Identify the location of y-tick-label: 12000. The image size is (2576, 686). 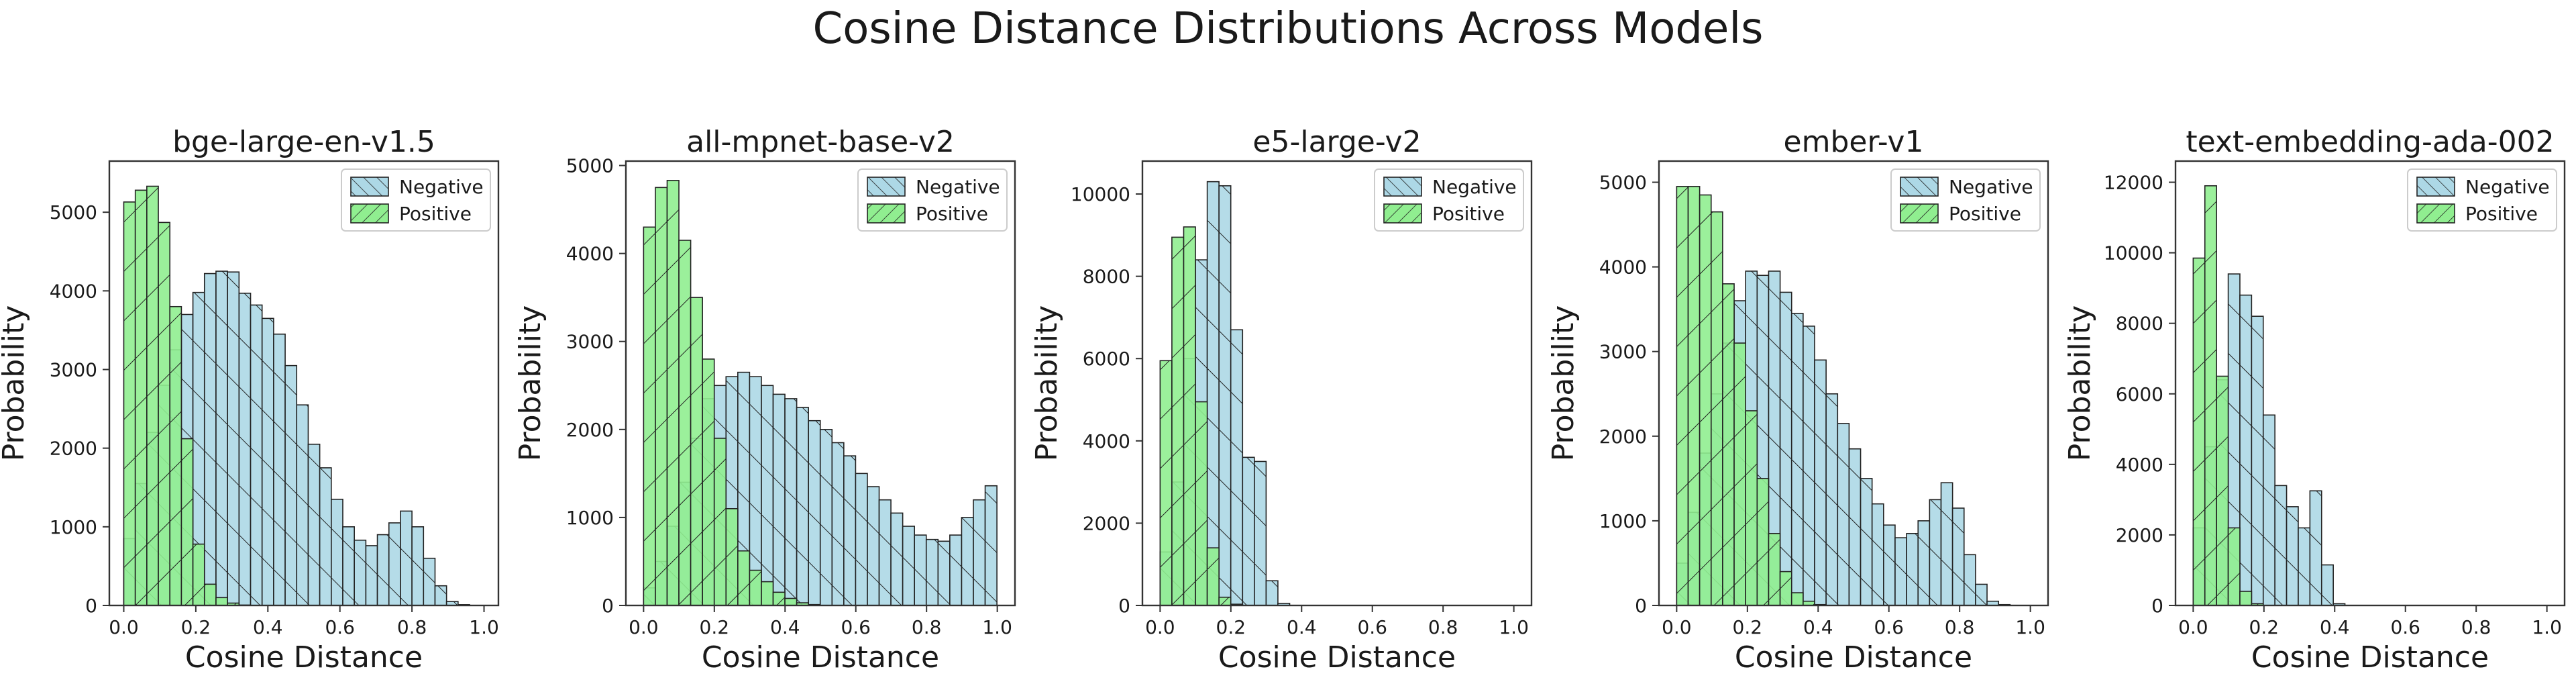
(2133, 183).